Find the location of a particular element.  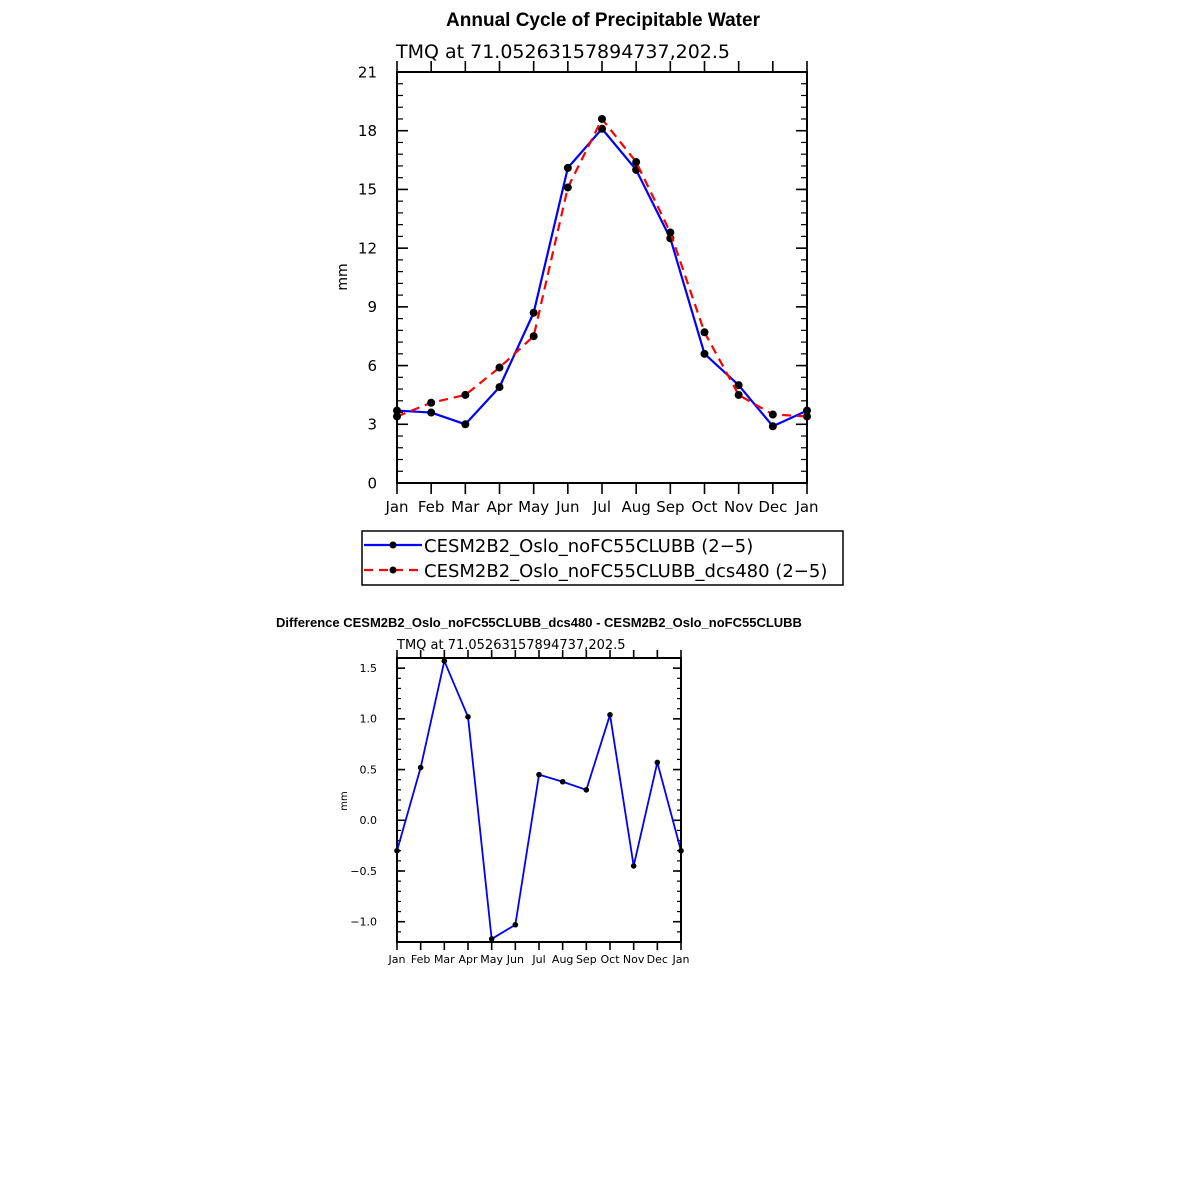

y-tick-label: −1.0 is located at coordinates (363, 922).